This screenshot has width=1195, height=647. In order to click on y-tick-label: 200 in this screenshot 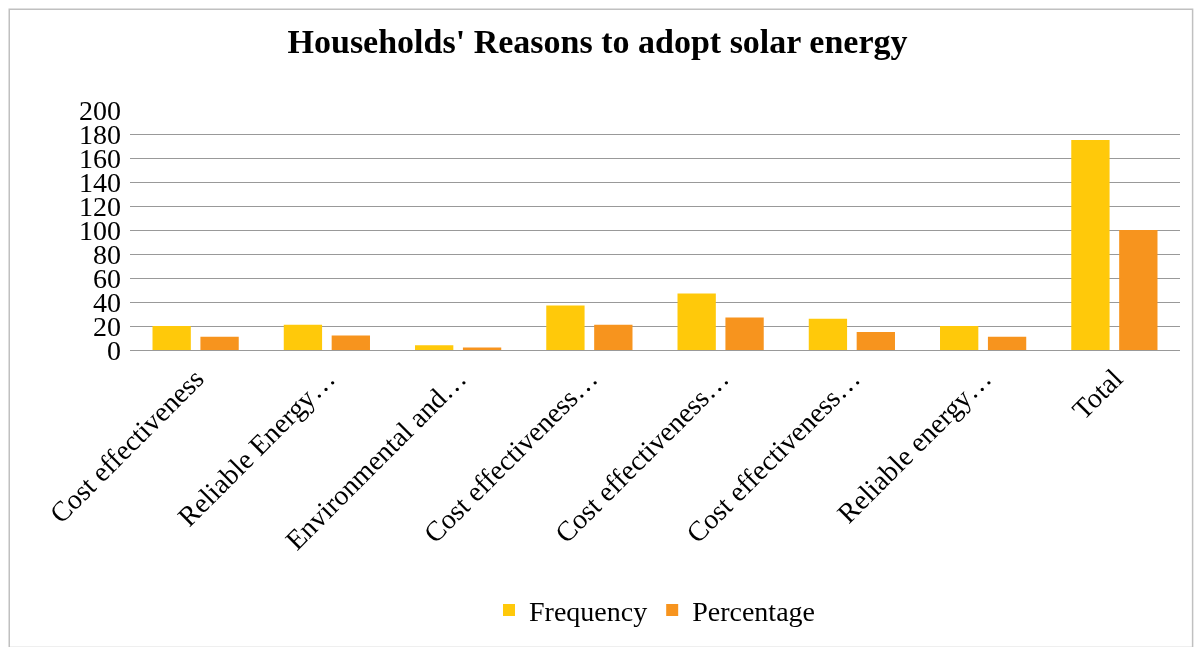, I will do `click(100, 110)`.